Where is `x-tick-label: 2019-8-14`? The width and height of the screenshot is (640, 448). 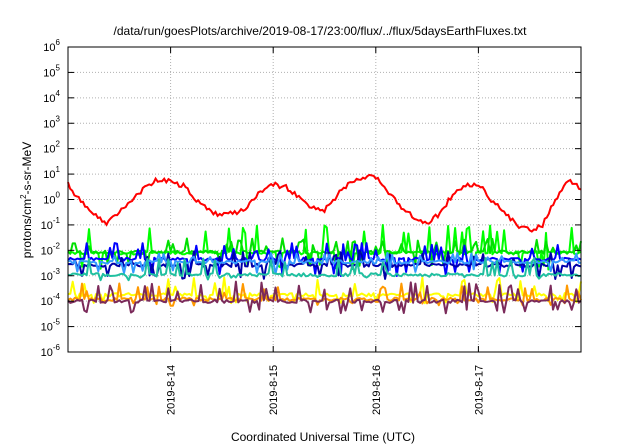 x-tick-label: 2019-8-14 is located at coordinates (172, 390).